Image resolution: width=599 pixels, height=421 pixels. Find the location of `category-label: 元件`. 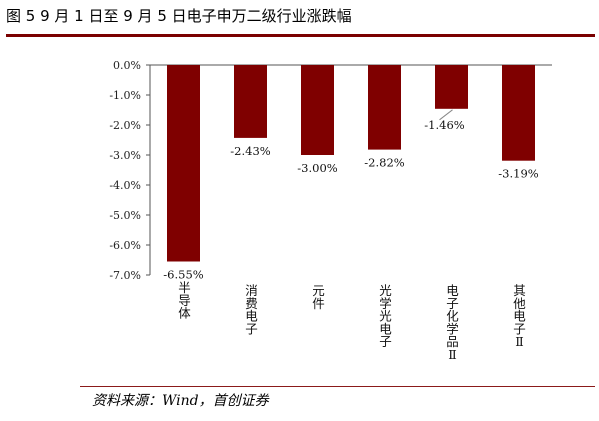

category-label: 元件 is located at coordinates (318, 297).